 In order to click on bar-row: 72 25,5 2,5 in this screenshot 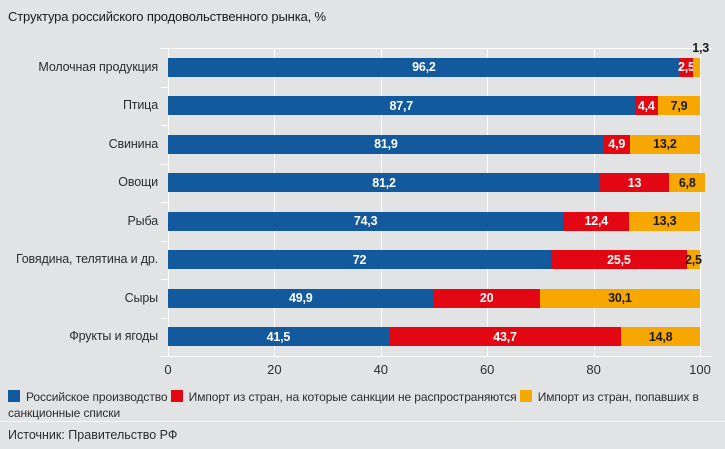, I will do `click(435, 260)`.